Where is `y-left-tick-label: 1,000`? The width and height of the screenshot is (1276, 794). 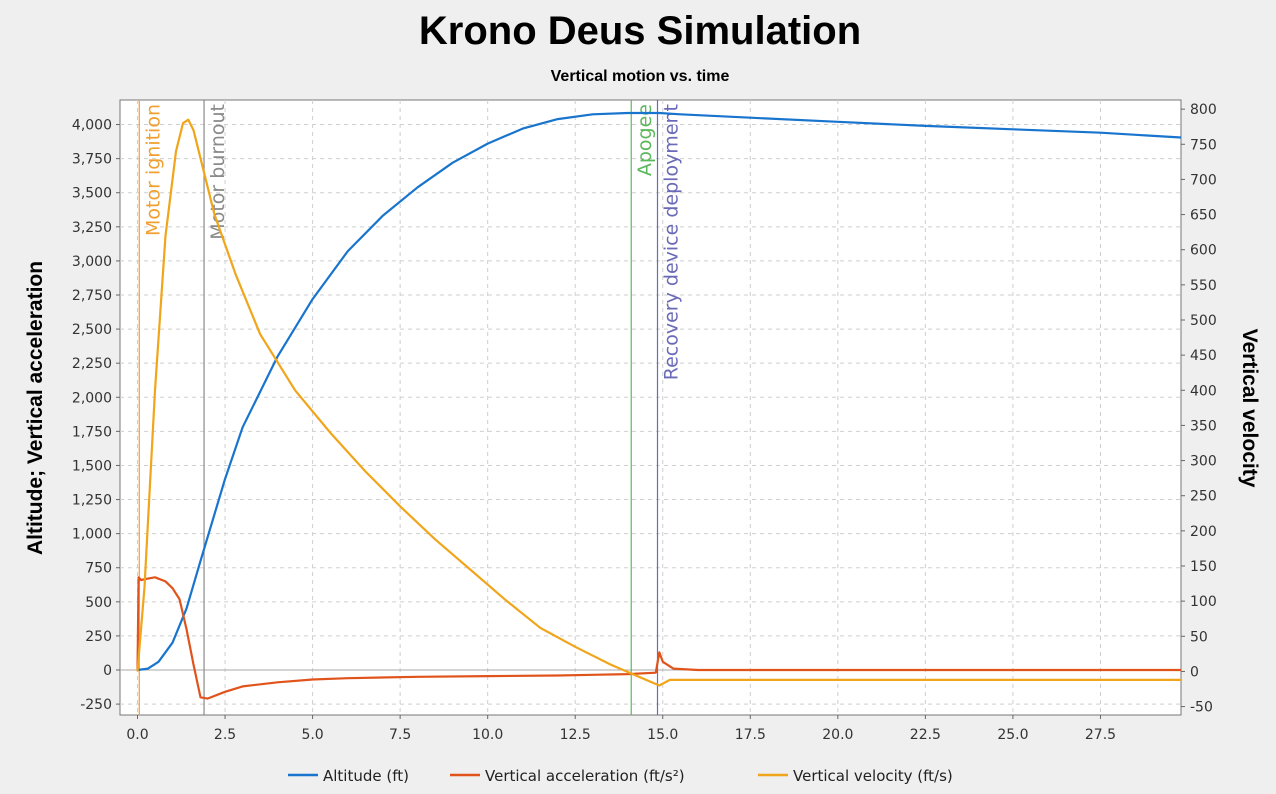
y-left-tick-label: 1,000 is located at coordinates (92, 535).